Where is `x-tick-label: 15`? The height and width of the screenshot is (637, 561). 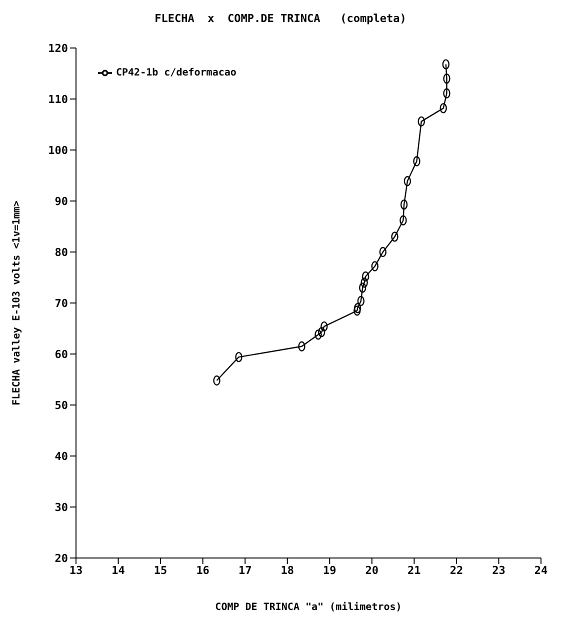 x-tick-label: 15 is located at coordinates (161, 570).